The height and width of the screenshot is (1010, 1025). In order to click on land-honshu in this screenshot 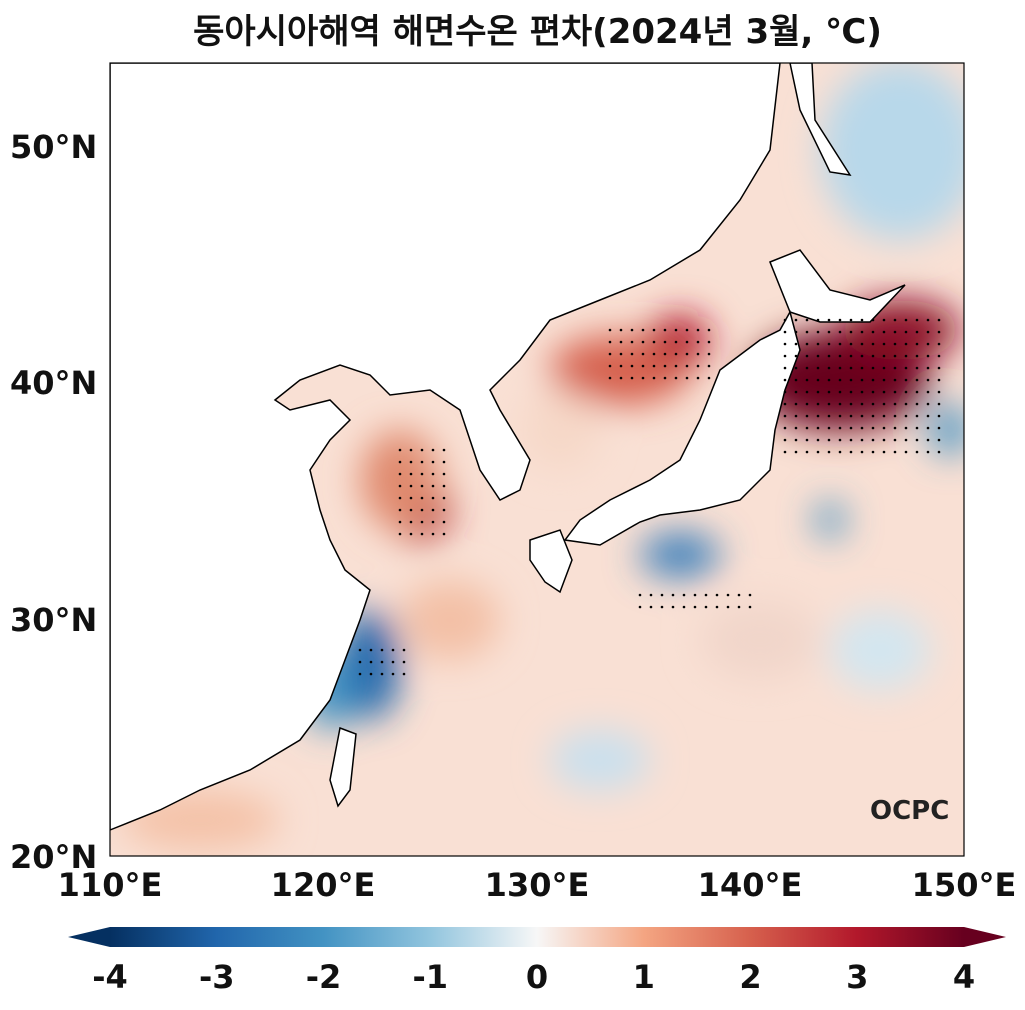, I will do `click(682, 428)`.